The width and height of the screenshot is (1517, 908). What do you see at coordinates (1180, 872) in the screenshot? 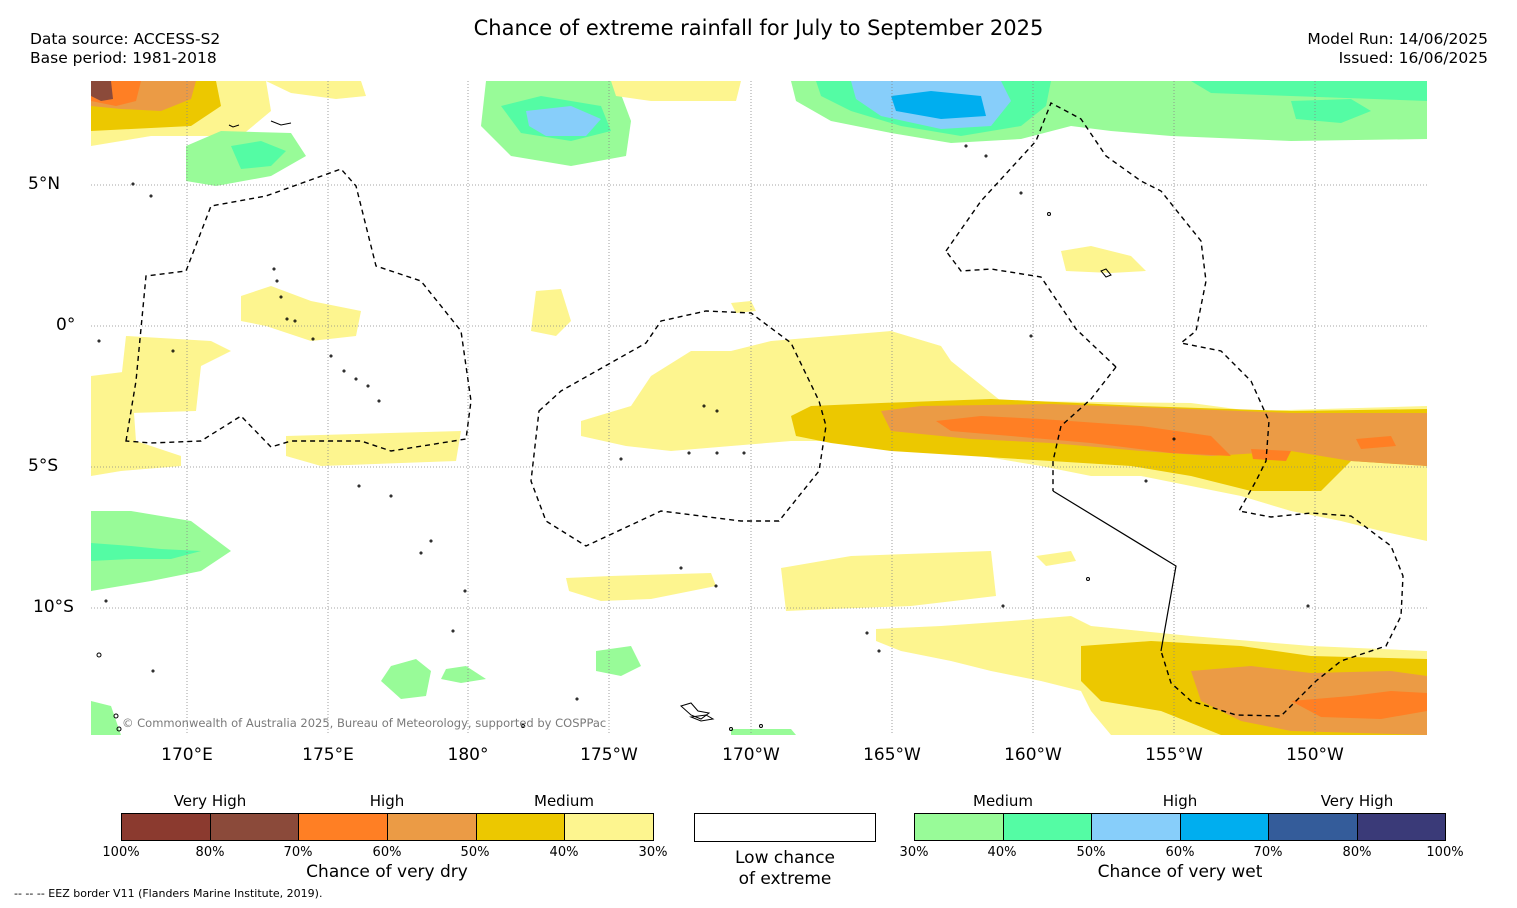
I see `wet-legend-title: Chance of very wet` at bounding box center [1180, 872].